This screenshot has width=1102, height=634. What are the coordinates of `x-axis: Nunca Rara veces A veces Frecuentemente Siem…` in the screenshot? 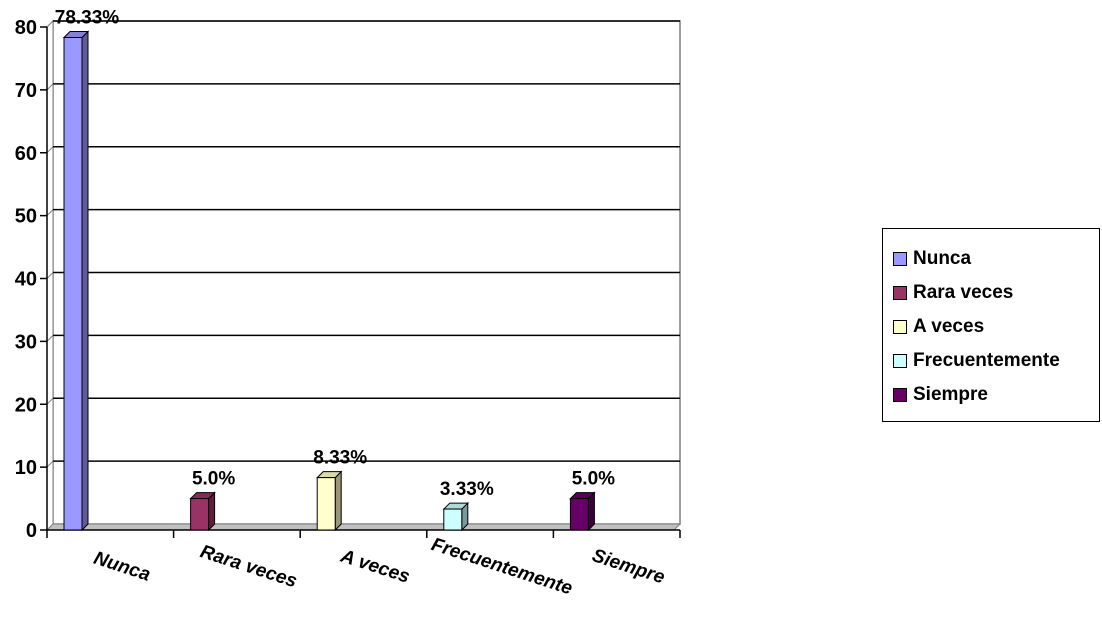 It's located at (363, 564).